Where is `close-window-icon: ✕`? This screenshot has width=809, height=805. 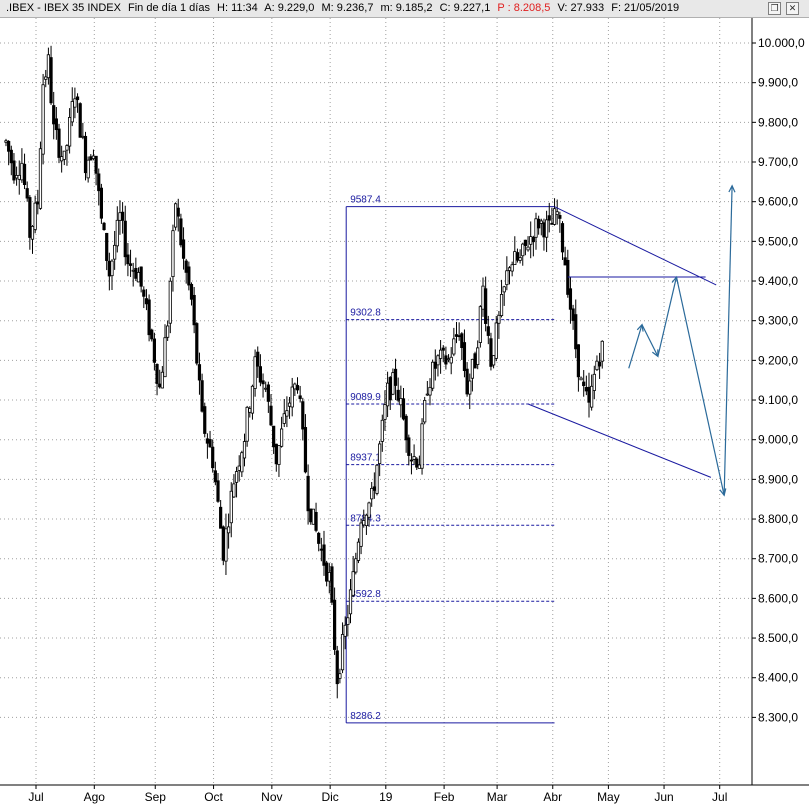
close-window-icon: ✕ is located at coordinates (792, 8).